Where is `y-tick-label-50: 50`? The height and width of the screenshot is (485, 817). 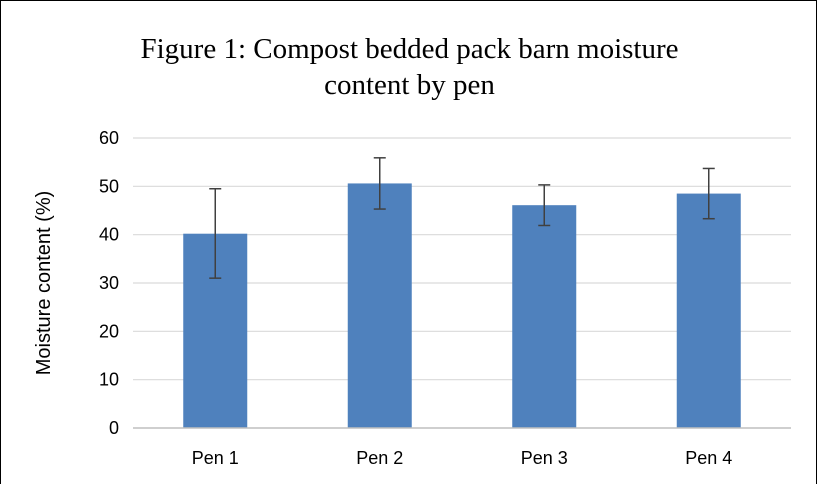 y-tick-label-50: 50 is located at coordinates (109, 186).